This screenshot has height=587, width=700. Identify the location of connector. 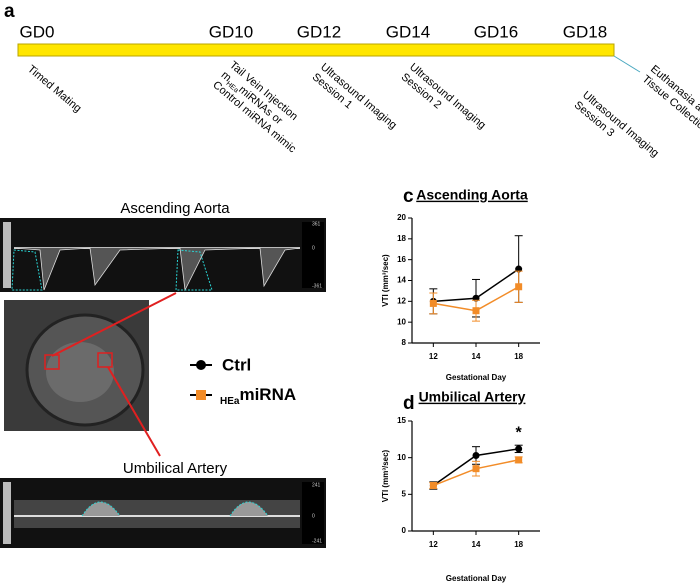
(627, 64).